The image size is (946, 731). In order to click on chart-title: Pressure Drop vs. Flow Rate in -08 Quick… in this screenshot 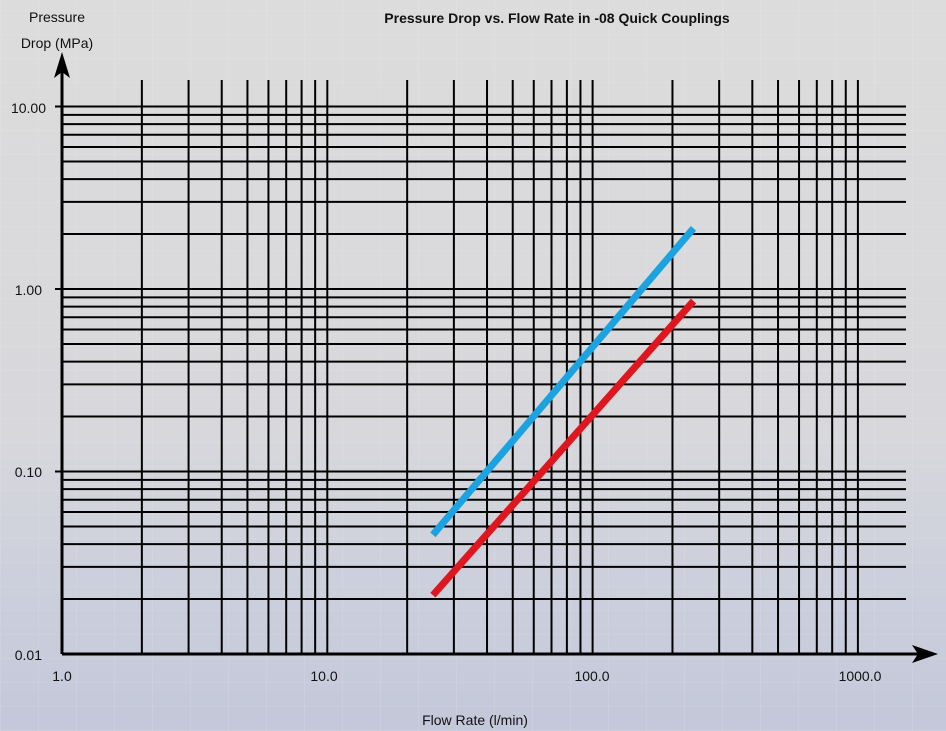, I will do `click(557, 18)`.